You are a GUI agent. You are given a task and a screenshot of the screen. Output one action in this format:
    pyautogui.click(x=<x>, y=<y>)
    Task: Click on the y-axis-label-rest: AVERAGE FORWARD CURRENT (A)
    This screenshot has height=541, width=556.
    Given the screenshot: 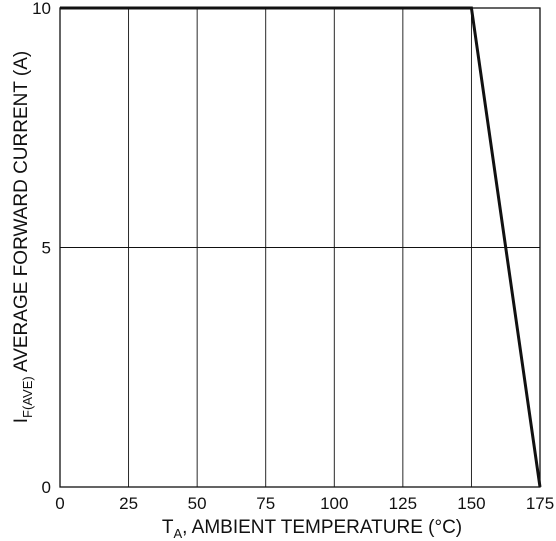 What is the action you would take?
    pyautogui.click(x=21, y=214)
    